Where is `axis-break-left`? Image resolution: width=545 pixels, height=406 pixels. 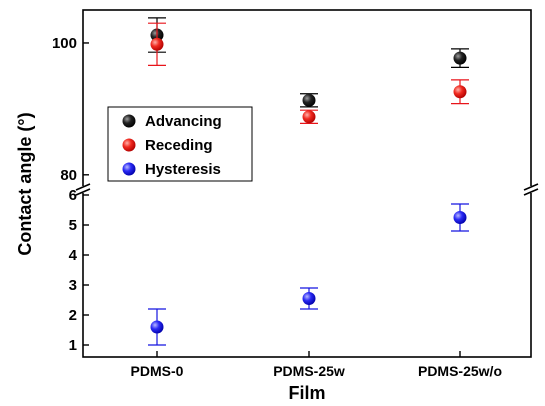
axis-break-left is located at coordinates (83, 189).